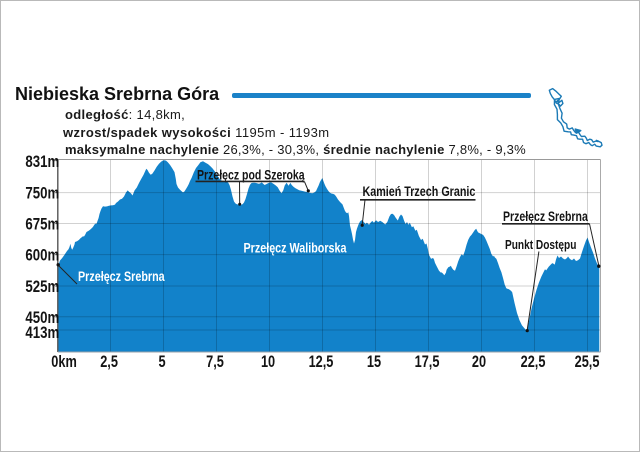 Image resolution: width=640 pixels, height=452 pixels. What do you see at coordinates (418, 192) in the screenshot?
I see `svg-text: Kamień Trzech Granic` at bounding box center [418, 192].